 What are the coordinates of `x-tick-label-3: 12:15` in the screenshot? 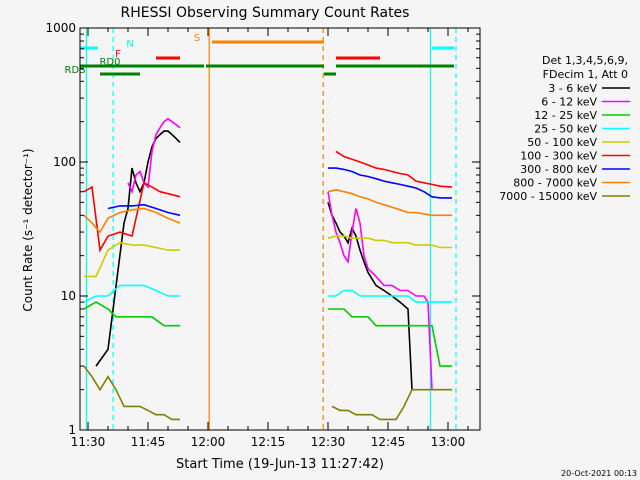 It's located at (268, 442).